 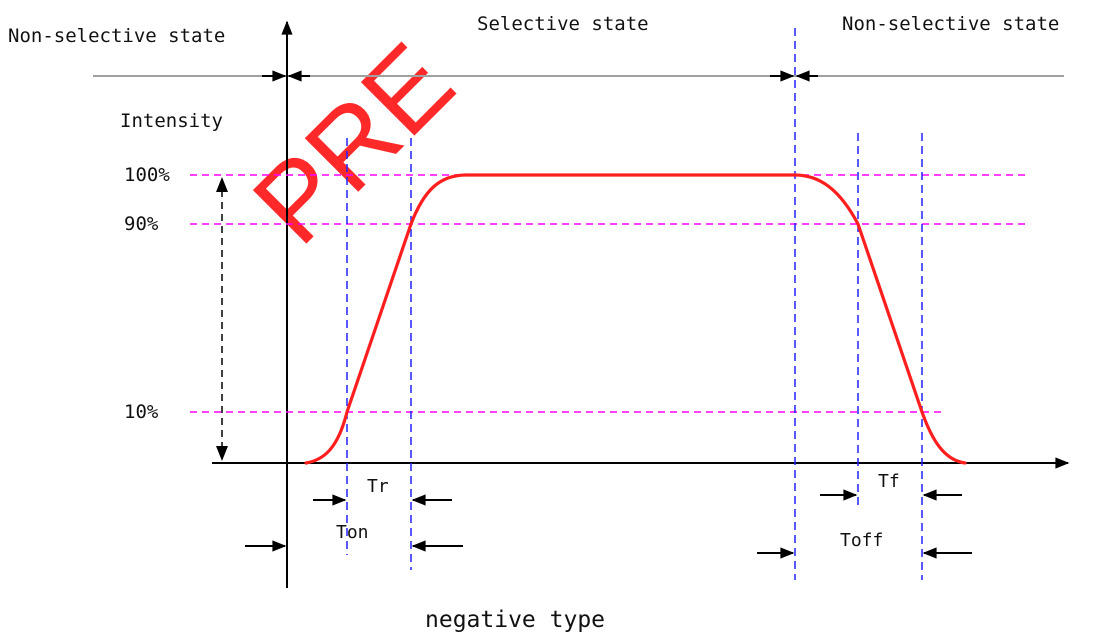 What do you see at coordinates (563, 24) in the screenshot?
I see `state-label-middle: Selective state` at bounding box center [563, 24].